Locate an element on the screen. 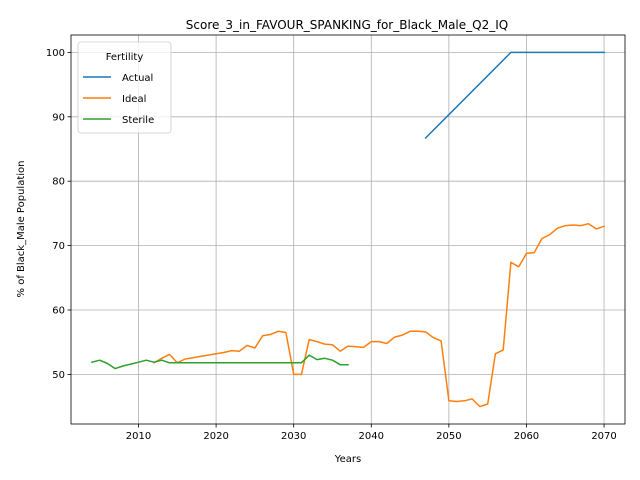  y-tick-label: 100 is located at coordinates (55, 53).